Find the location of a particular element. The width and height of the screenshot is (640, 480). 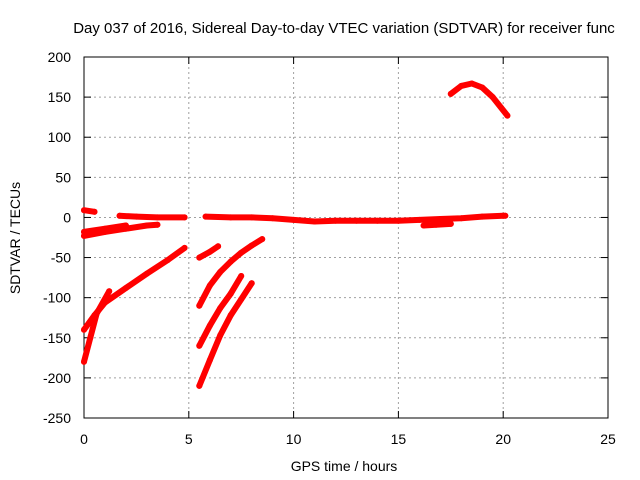

series-arc-near-zero-mid is located at coordinates (355, 218).